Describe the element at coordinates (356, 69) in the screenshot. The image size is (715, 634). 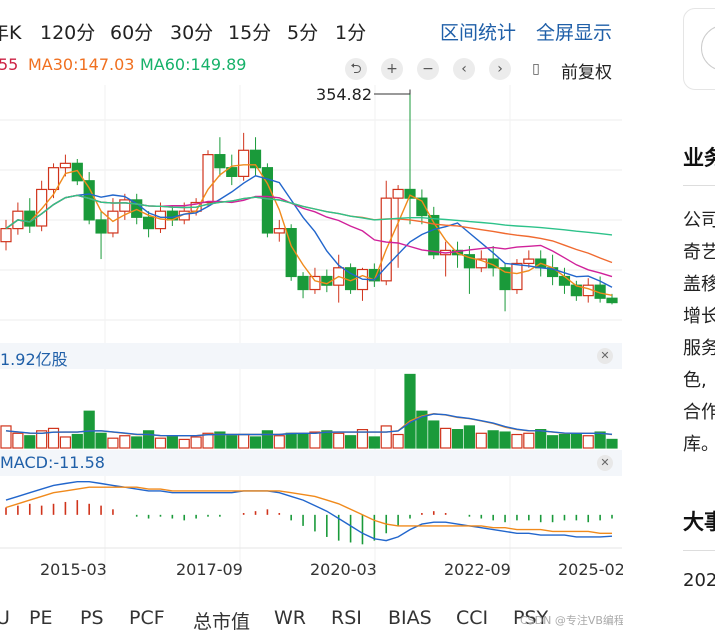
I see `reset-icon: ⮌` at that location.